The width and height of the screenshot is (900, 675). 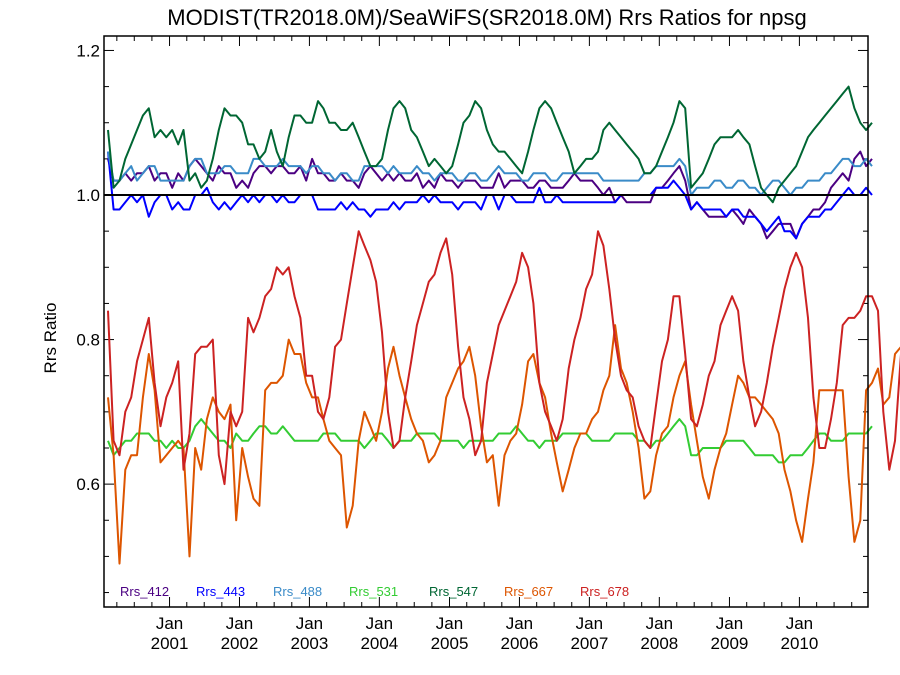 I want to click on y-tick-label: 1.0, so click(x=88, y=195).